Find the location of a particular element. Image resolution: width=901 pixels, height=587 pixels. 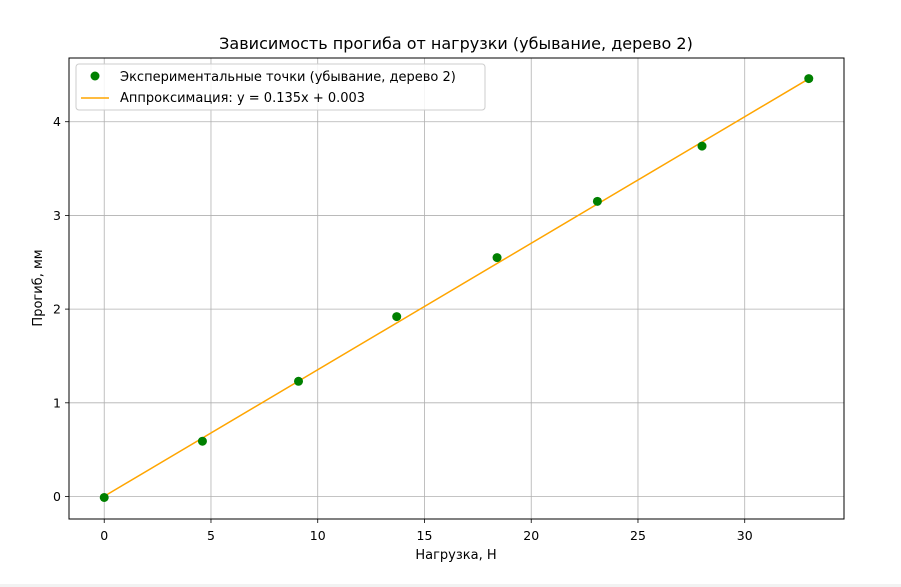

legend-marker-points is located at coordinates (95, 76).